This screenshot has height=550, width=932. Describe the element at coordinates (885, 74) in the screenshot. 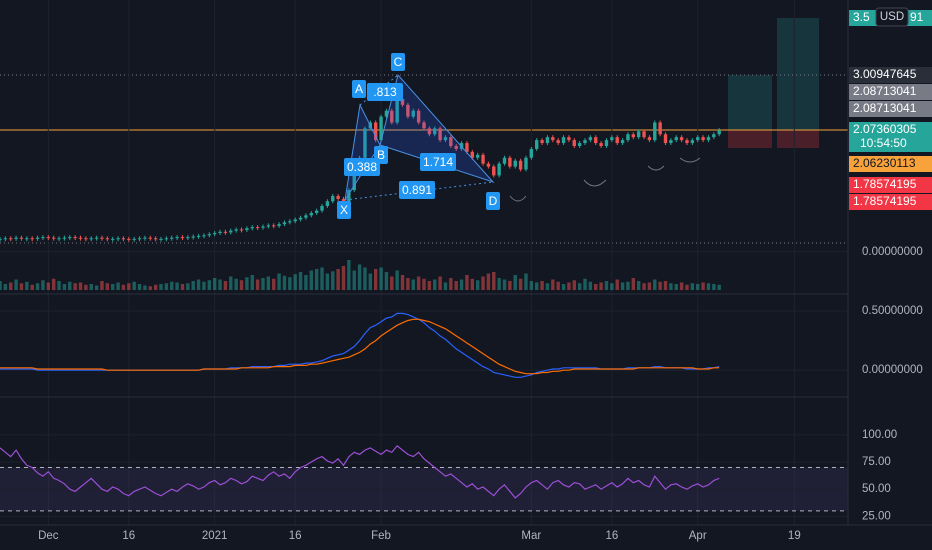

I see `price-tag-label: 3.00947645` at that location.